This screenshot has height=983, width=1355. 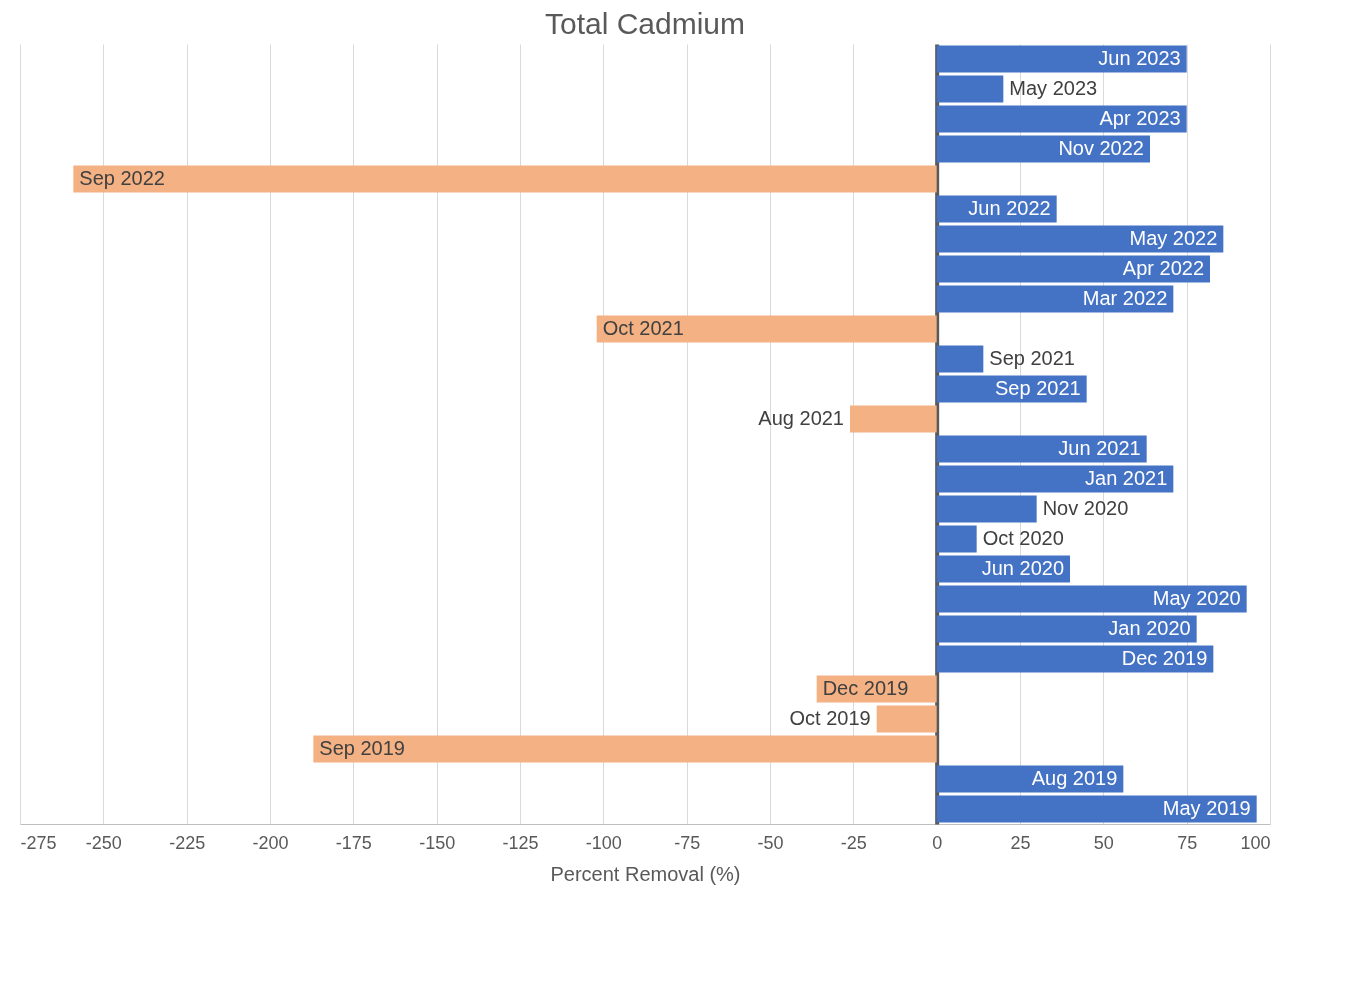 What do you see at coordinates (270, 842) in the screenshot?
I see `x-tick-label: -200` at bounding box center [270, 842].